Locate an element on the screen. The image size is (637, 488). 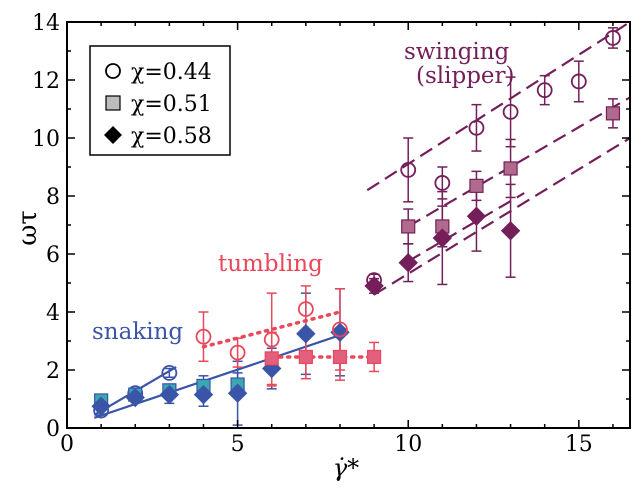
legend-marker-square is located at coordinates (113, 103).